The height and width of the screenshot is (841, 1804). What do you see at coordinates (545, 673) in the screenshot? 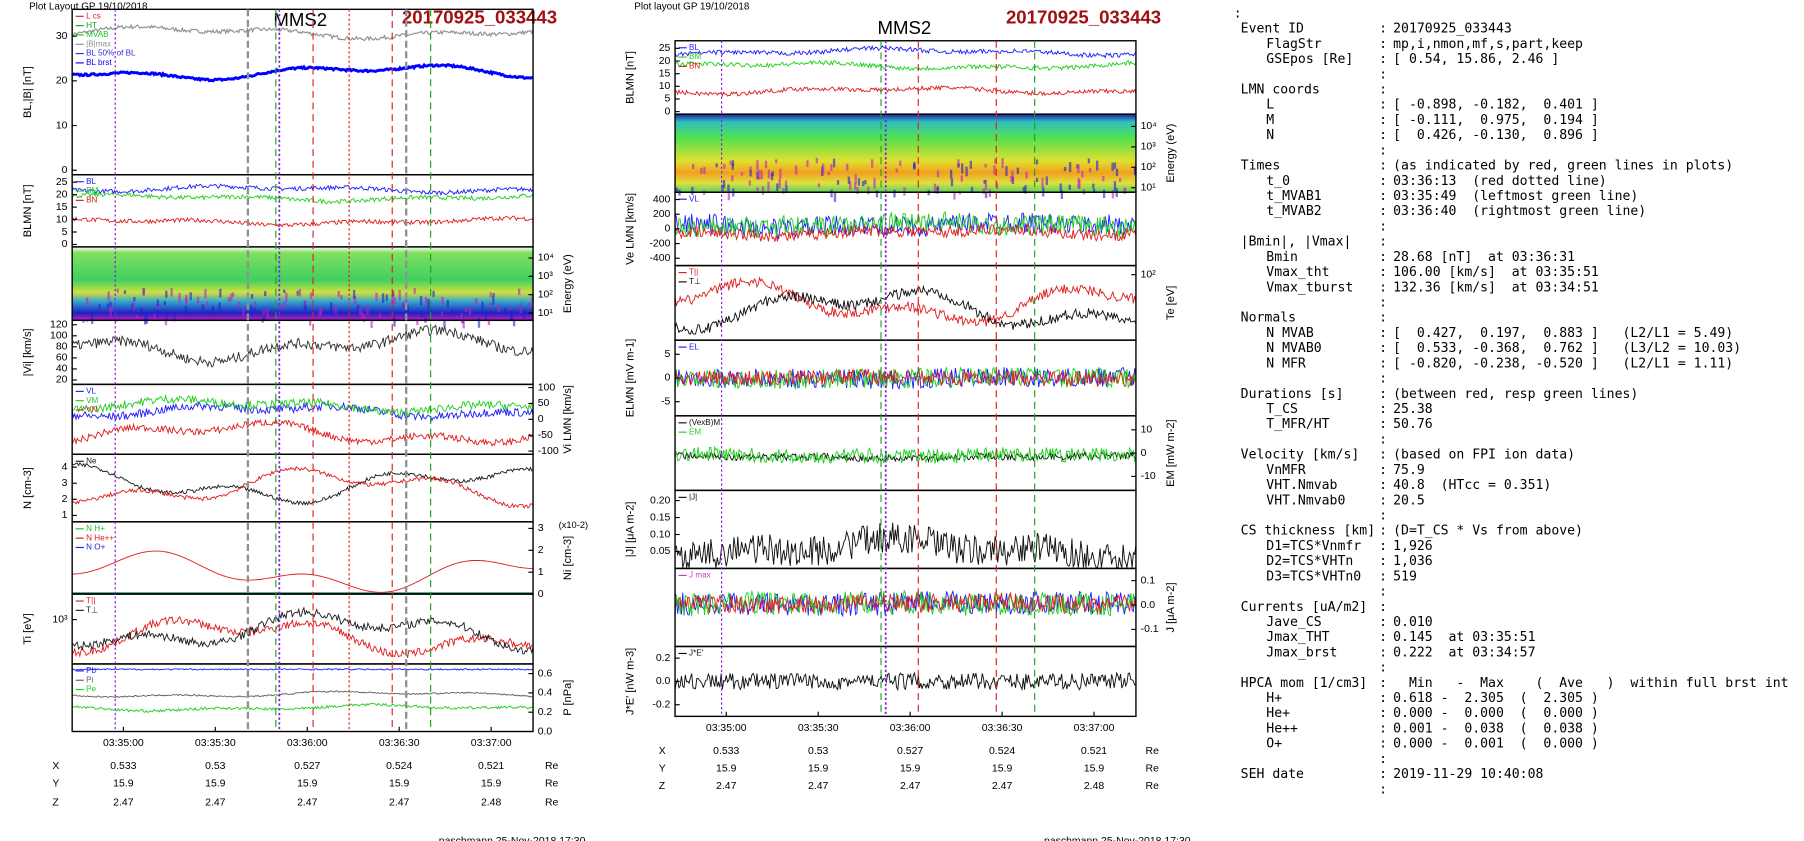
I see `y-tick-label: 0.6` at bounding box center [545, 673].